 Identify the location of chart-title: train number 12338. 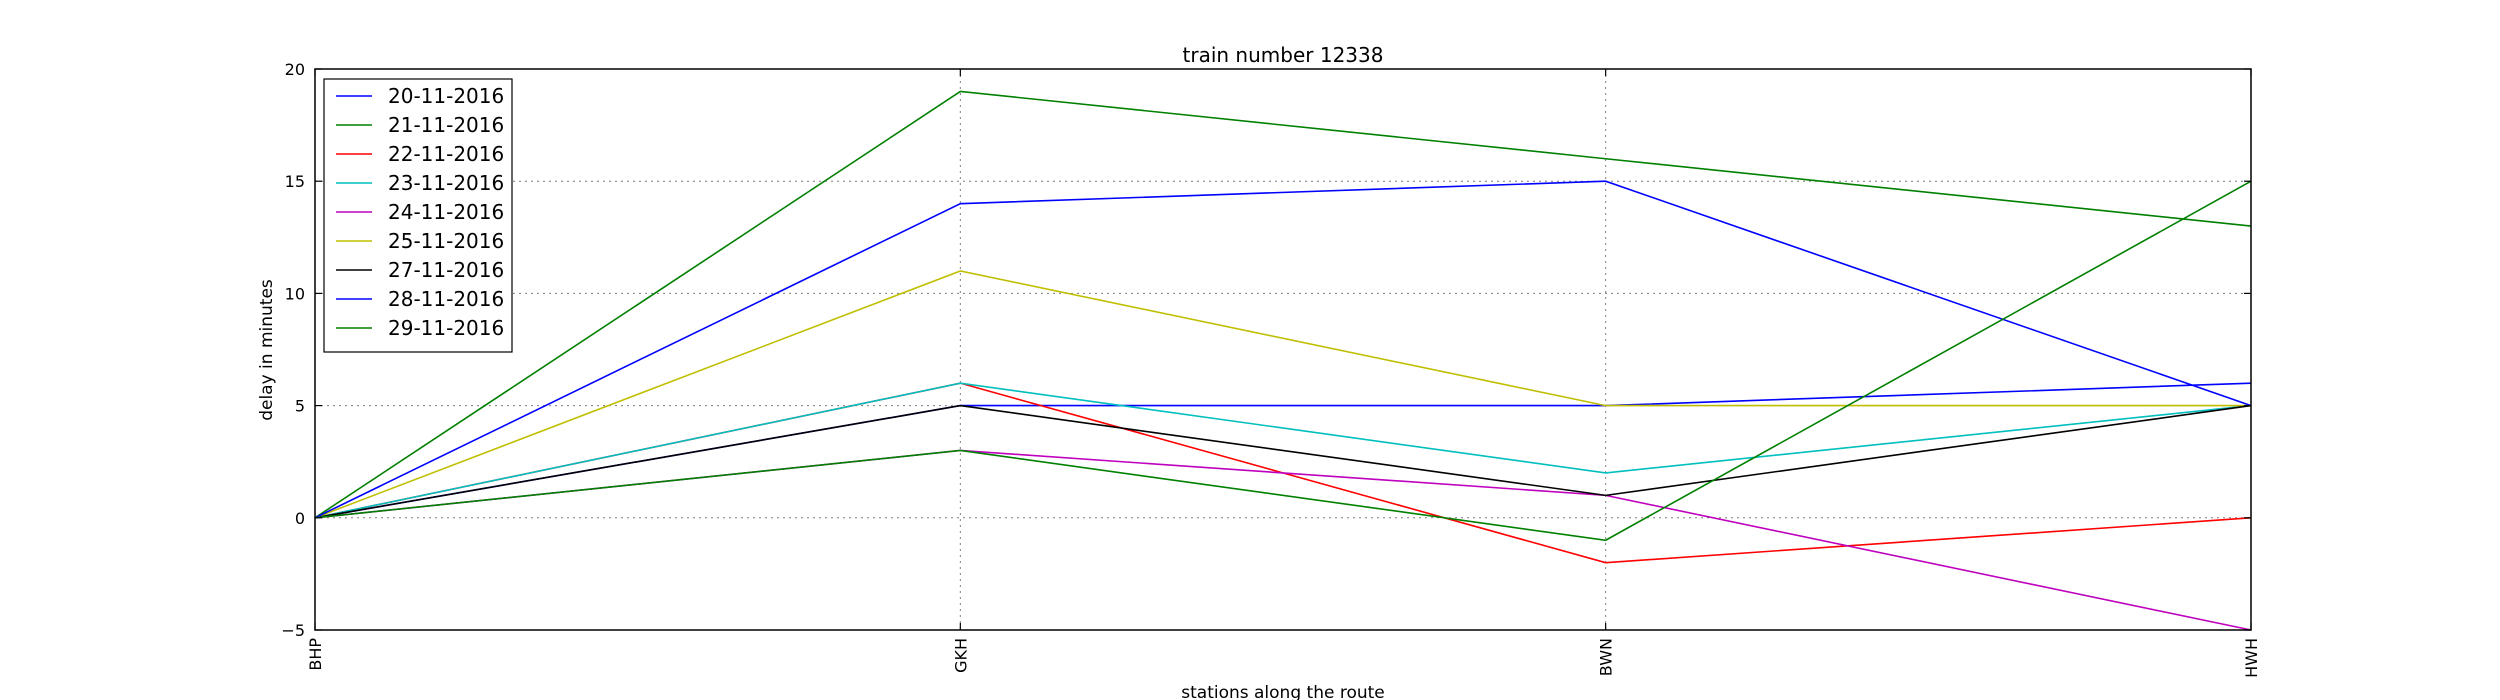
(1283, 55).